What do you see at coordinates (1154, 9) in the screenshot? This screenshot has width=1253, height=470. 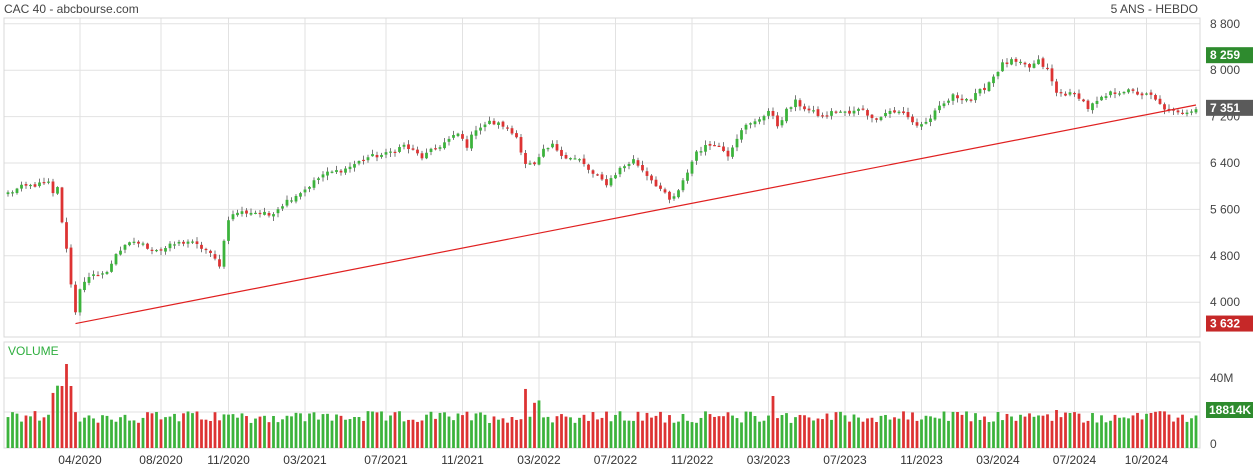 I see `period-label: 5 ANS - HEBDO` at bounding box center [1154, 9].